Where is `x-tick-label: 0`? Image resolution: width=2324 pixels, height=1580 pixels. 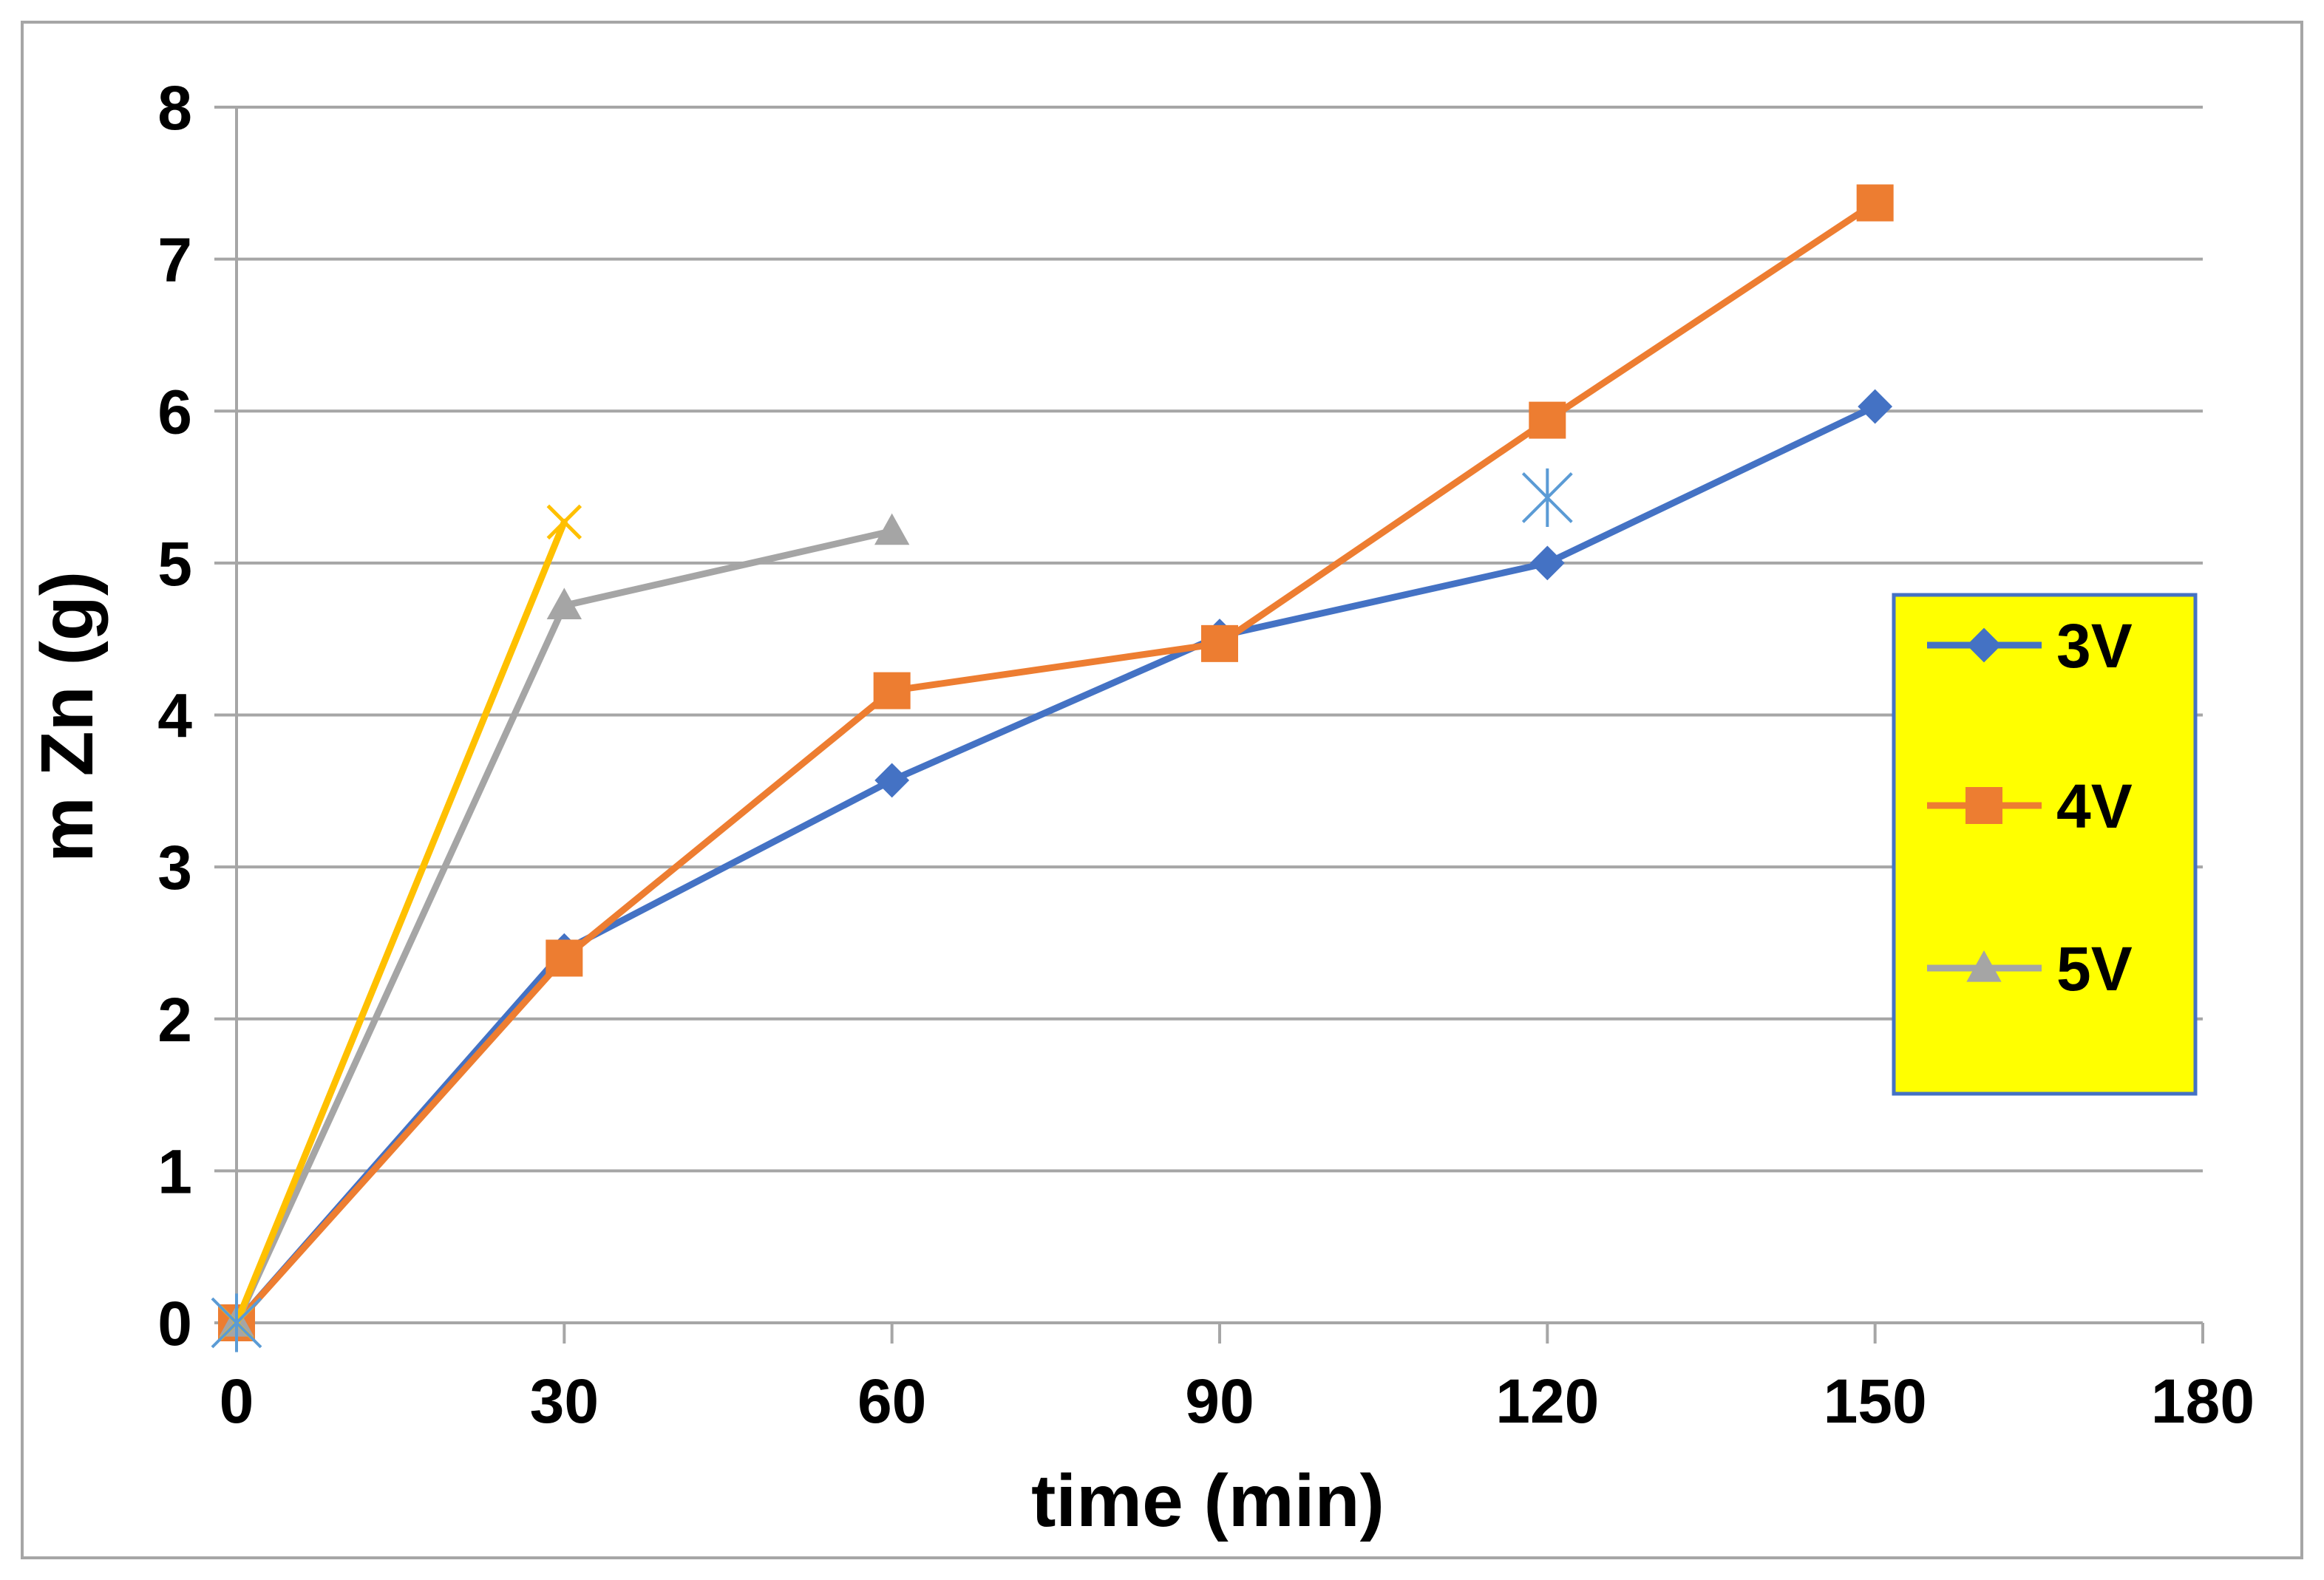
x-tick-label: 0 is located at coordinates (237, 1401).